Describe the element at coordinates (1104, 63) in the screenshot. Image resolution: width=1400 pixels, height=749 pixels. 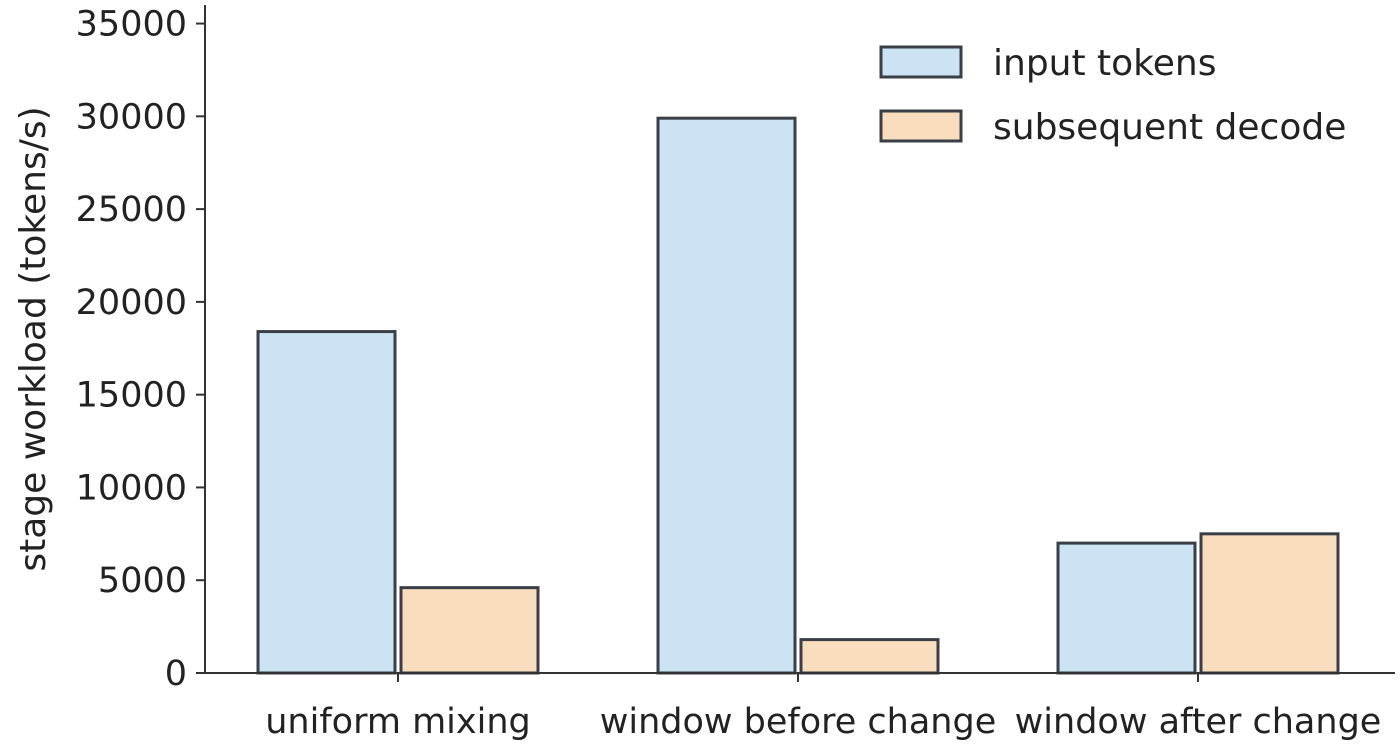
I see `legend-label-0: input tokens` at that location.